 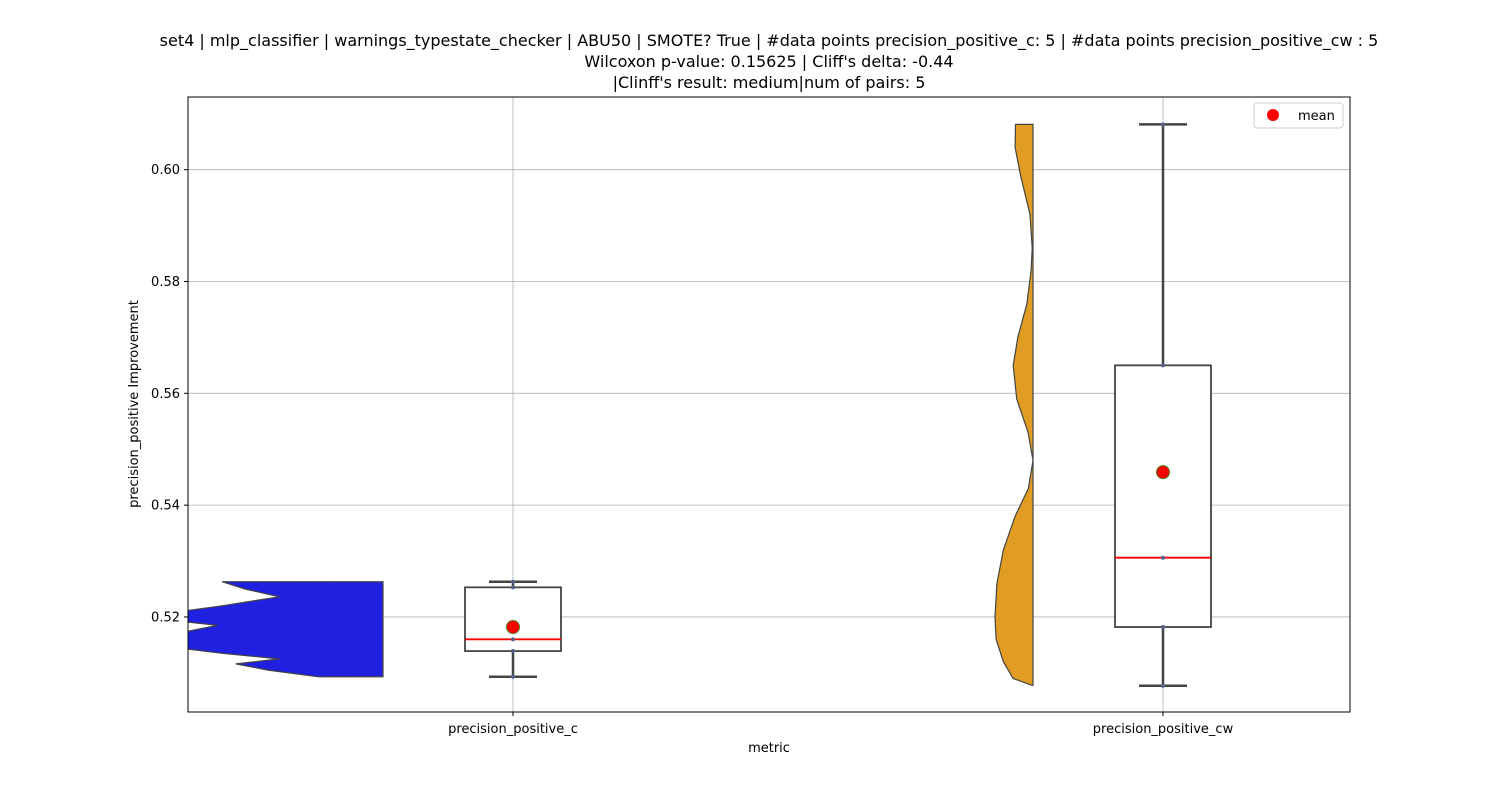 What do you see at coordinates (1273, 115) in the screenshot?
I see `legend-mean-marker` at bounding box center [1273, 115].